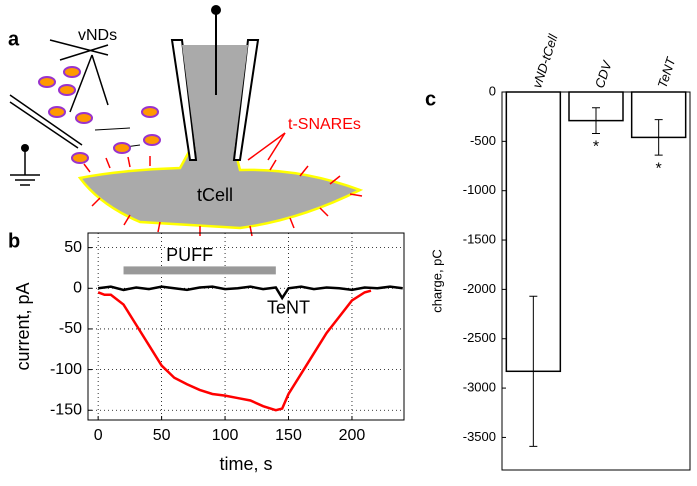  What do you see at coordinates (603, 74) in the screenshot?
I see `category-label: CDV` at bounding box center [603, 74].